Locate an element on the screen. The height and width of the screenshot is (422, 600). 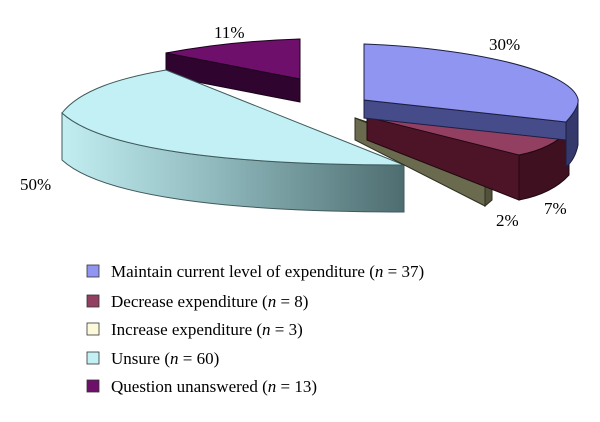
slice-question-unanswered is located at coordinates (233, 70).